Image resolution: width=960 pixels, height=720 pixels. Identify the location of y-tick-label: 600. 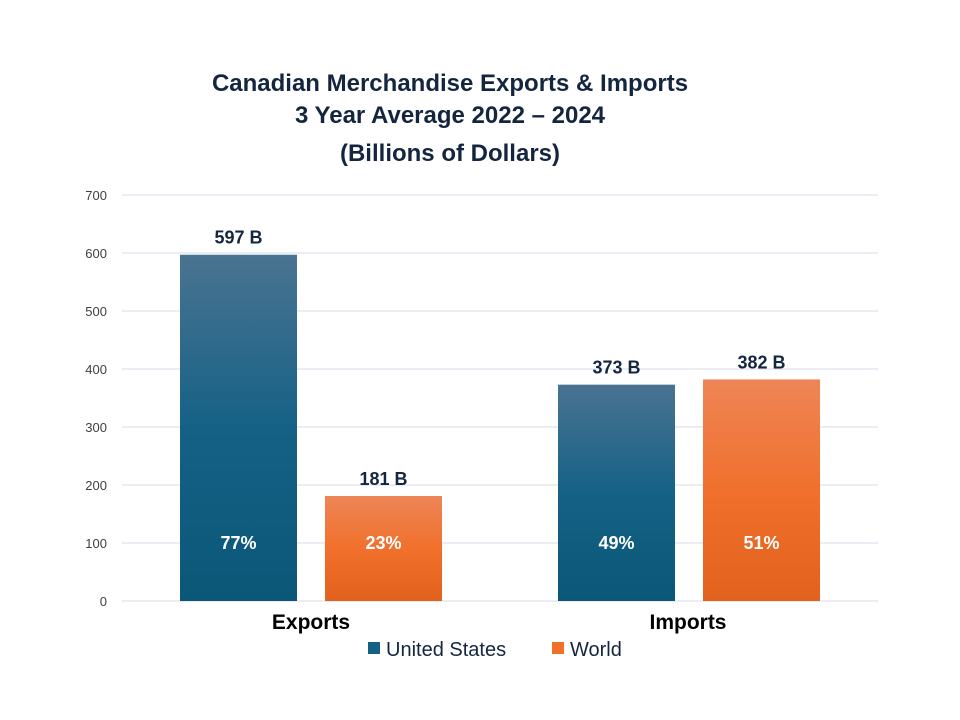
(96, 253).